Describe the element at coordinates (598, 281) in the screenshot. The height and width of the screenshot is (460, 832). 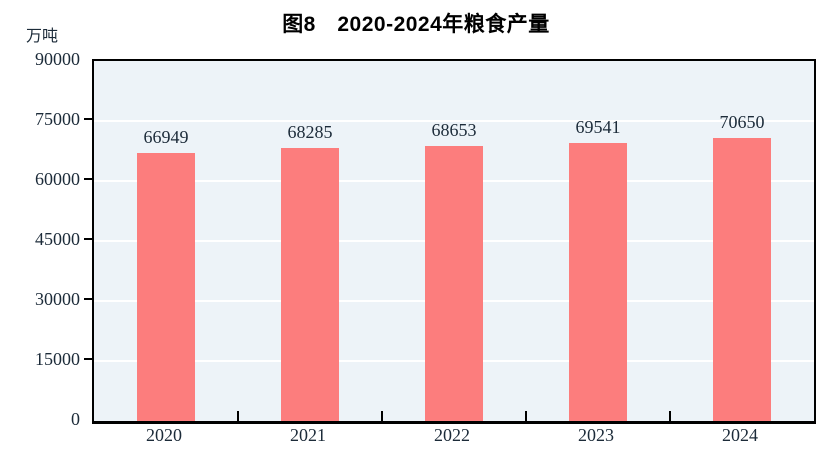
I see `bar-2023` at that location.